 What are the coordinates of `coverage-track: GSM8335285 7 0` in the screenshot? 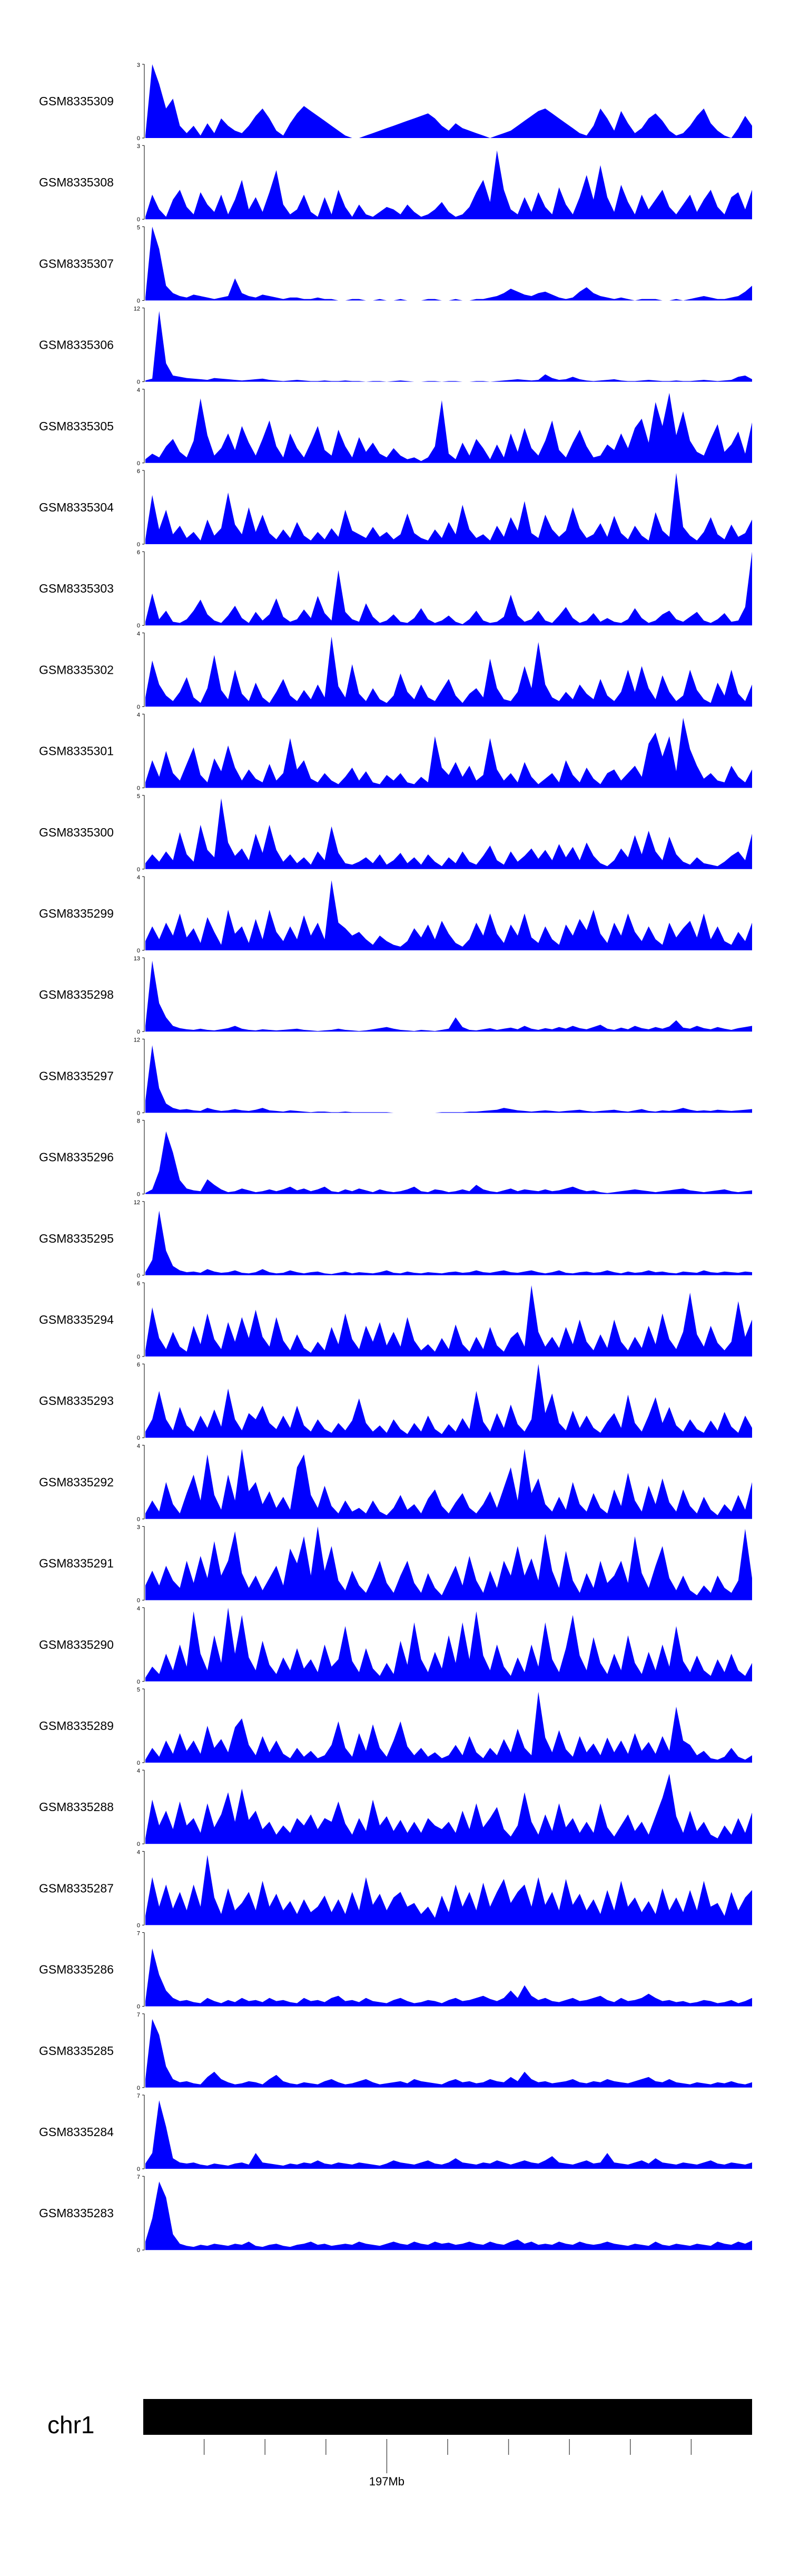 It's located at (395, 2051).